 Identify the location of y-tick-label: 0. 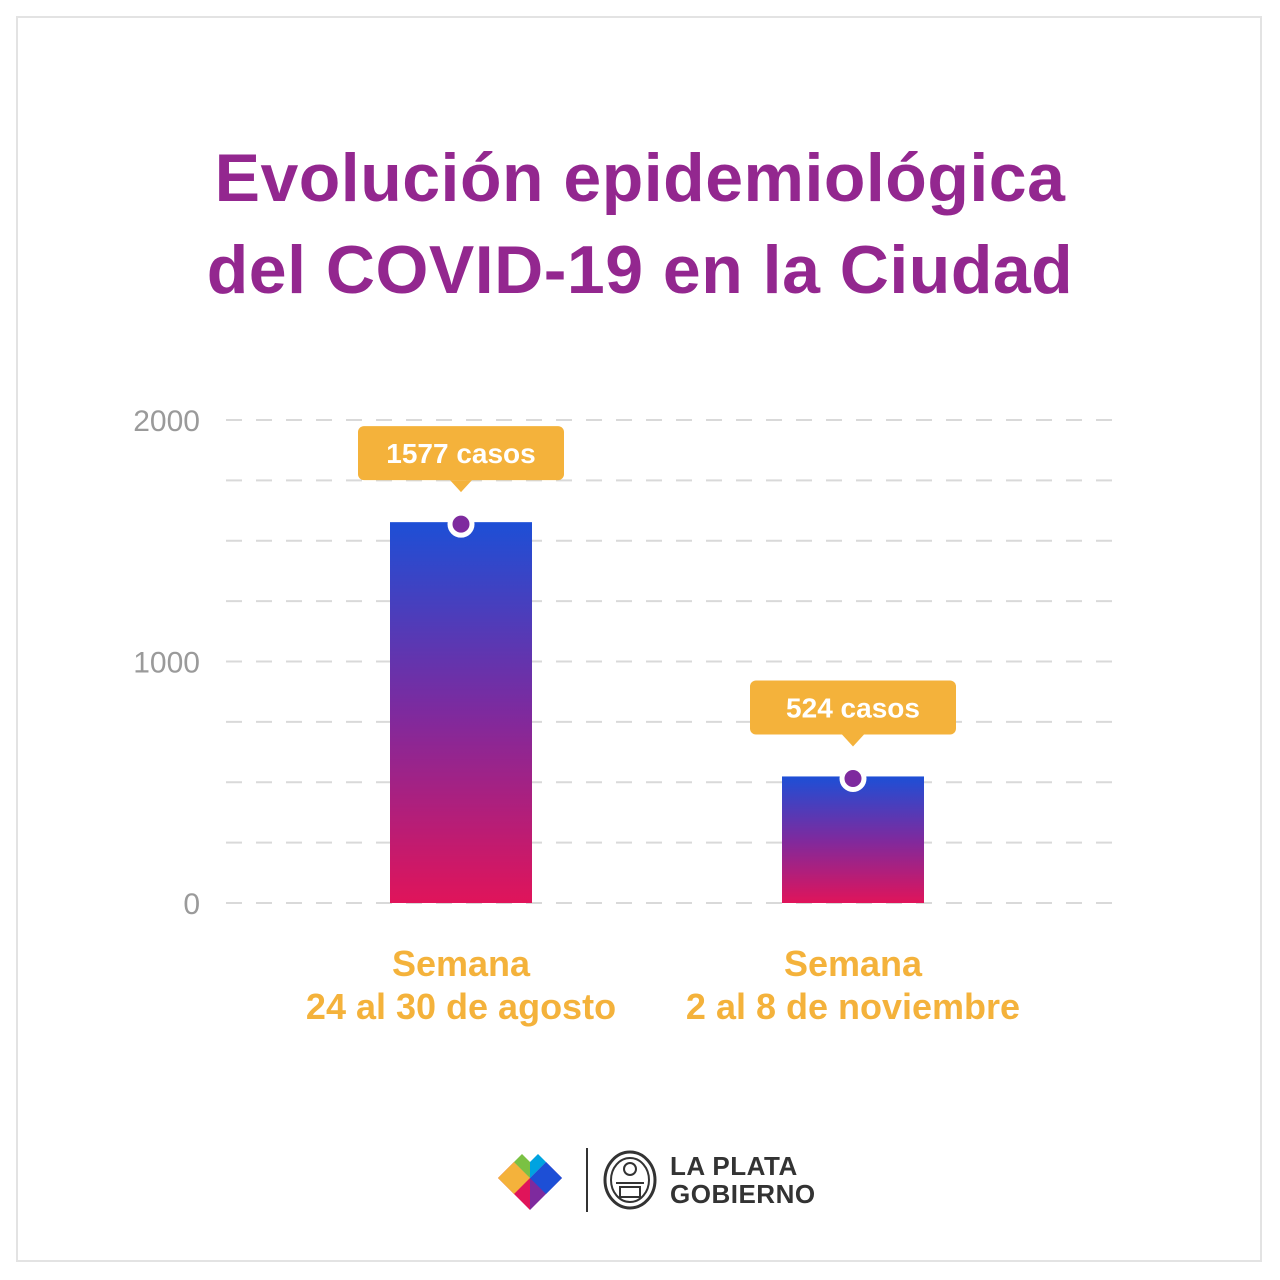
(191, 904).